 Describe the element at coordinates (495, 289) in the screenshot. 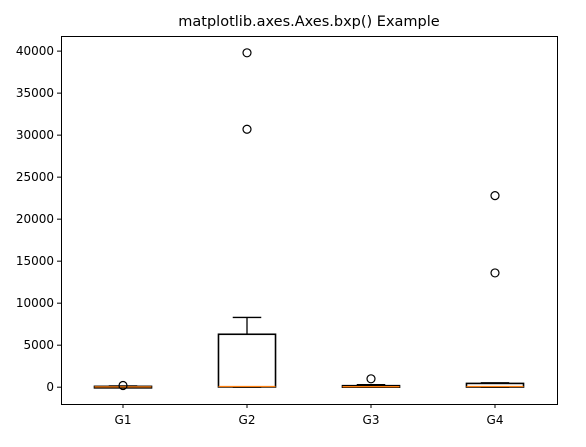

I see `box-g4` at that location.